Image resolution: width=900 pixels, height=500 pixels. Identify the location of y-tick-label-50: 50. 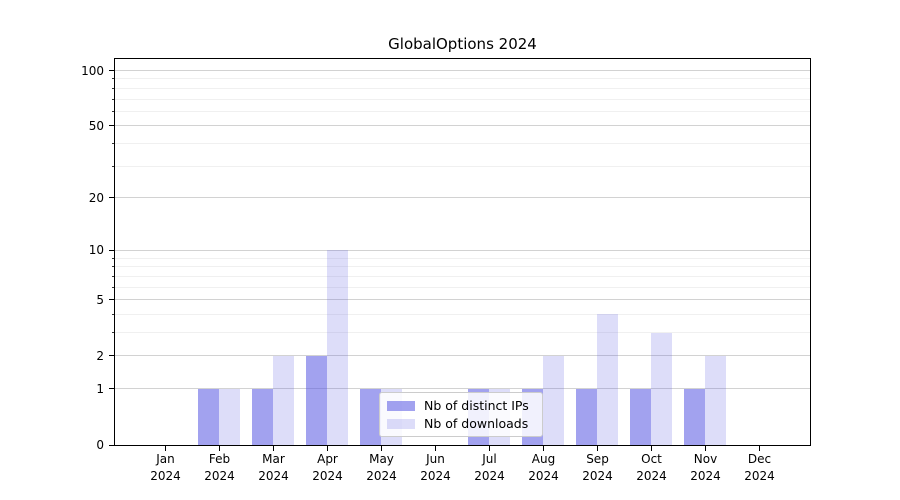
(96, 125).